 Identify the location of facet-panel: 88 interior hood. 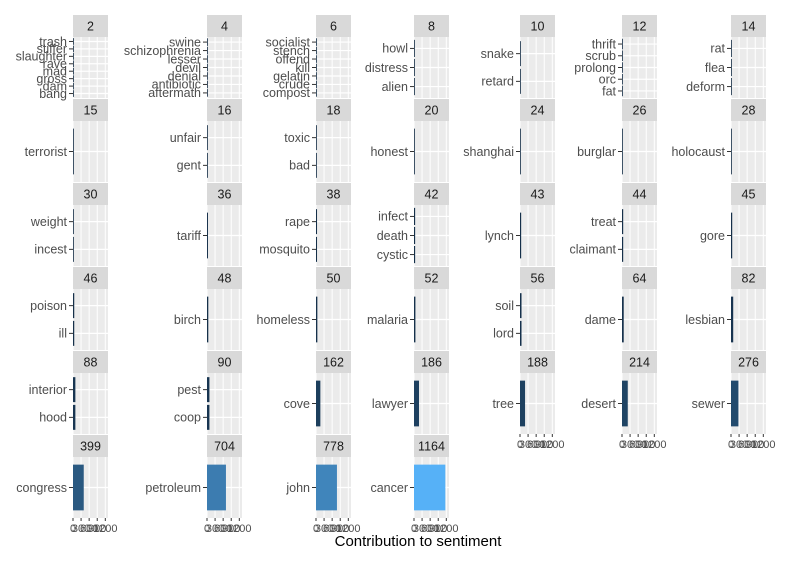
(68, 392).